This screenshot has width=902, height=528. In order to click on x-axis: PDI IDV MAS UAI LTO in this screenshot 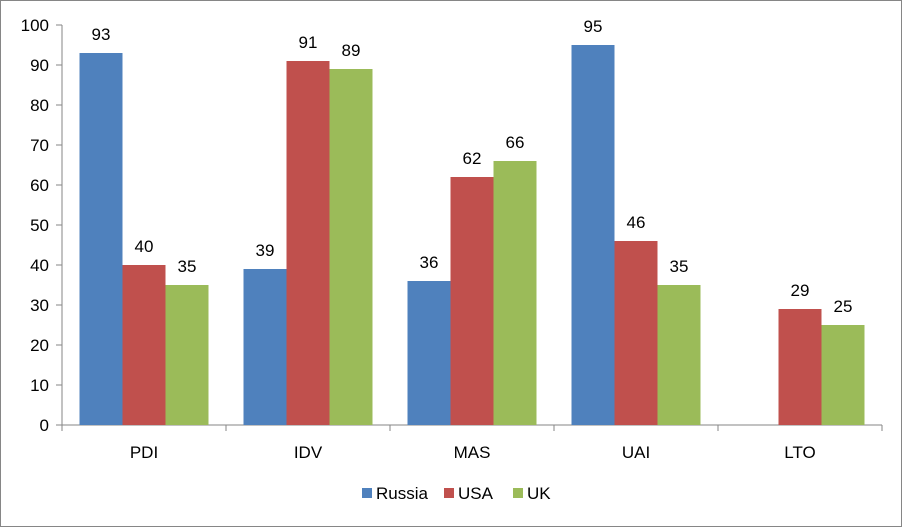, I will do `click(472, 443)`.